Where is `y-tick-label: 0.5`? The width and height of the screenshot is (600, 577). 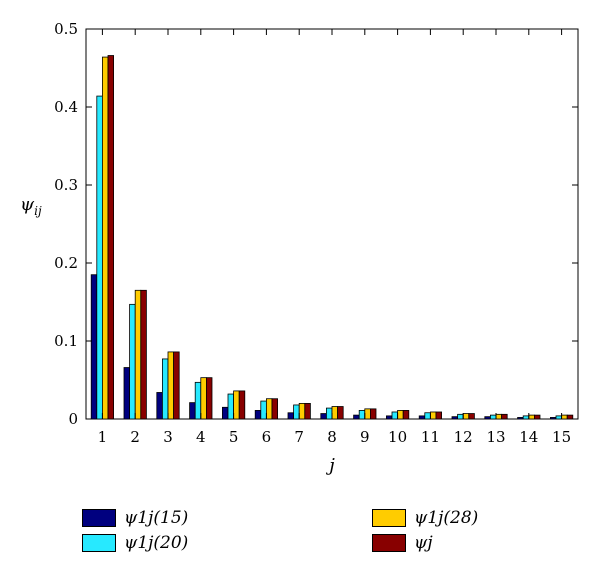
y-tick-label: 0.5 is located at coordinates (66, 29).